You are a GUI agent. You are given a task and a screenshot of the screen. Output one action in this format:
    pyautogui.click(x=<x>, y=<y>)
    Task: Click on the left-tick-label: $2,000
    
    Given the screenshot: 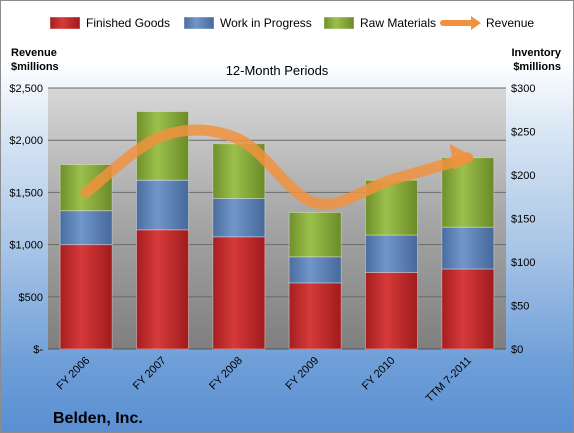 What is the action you would take?
    pyautogui.click(x=26, y=141)
    